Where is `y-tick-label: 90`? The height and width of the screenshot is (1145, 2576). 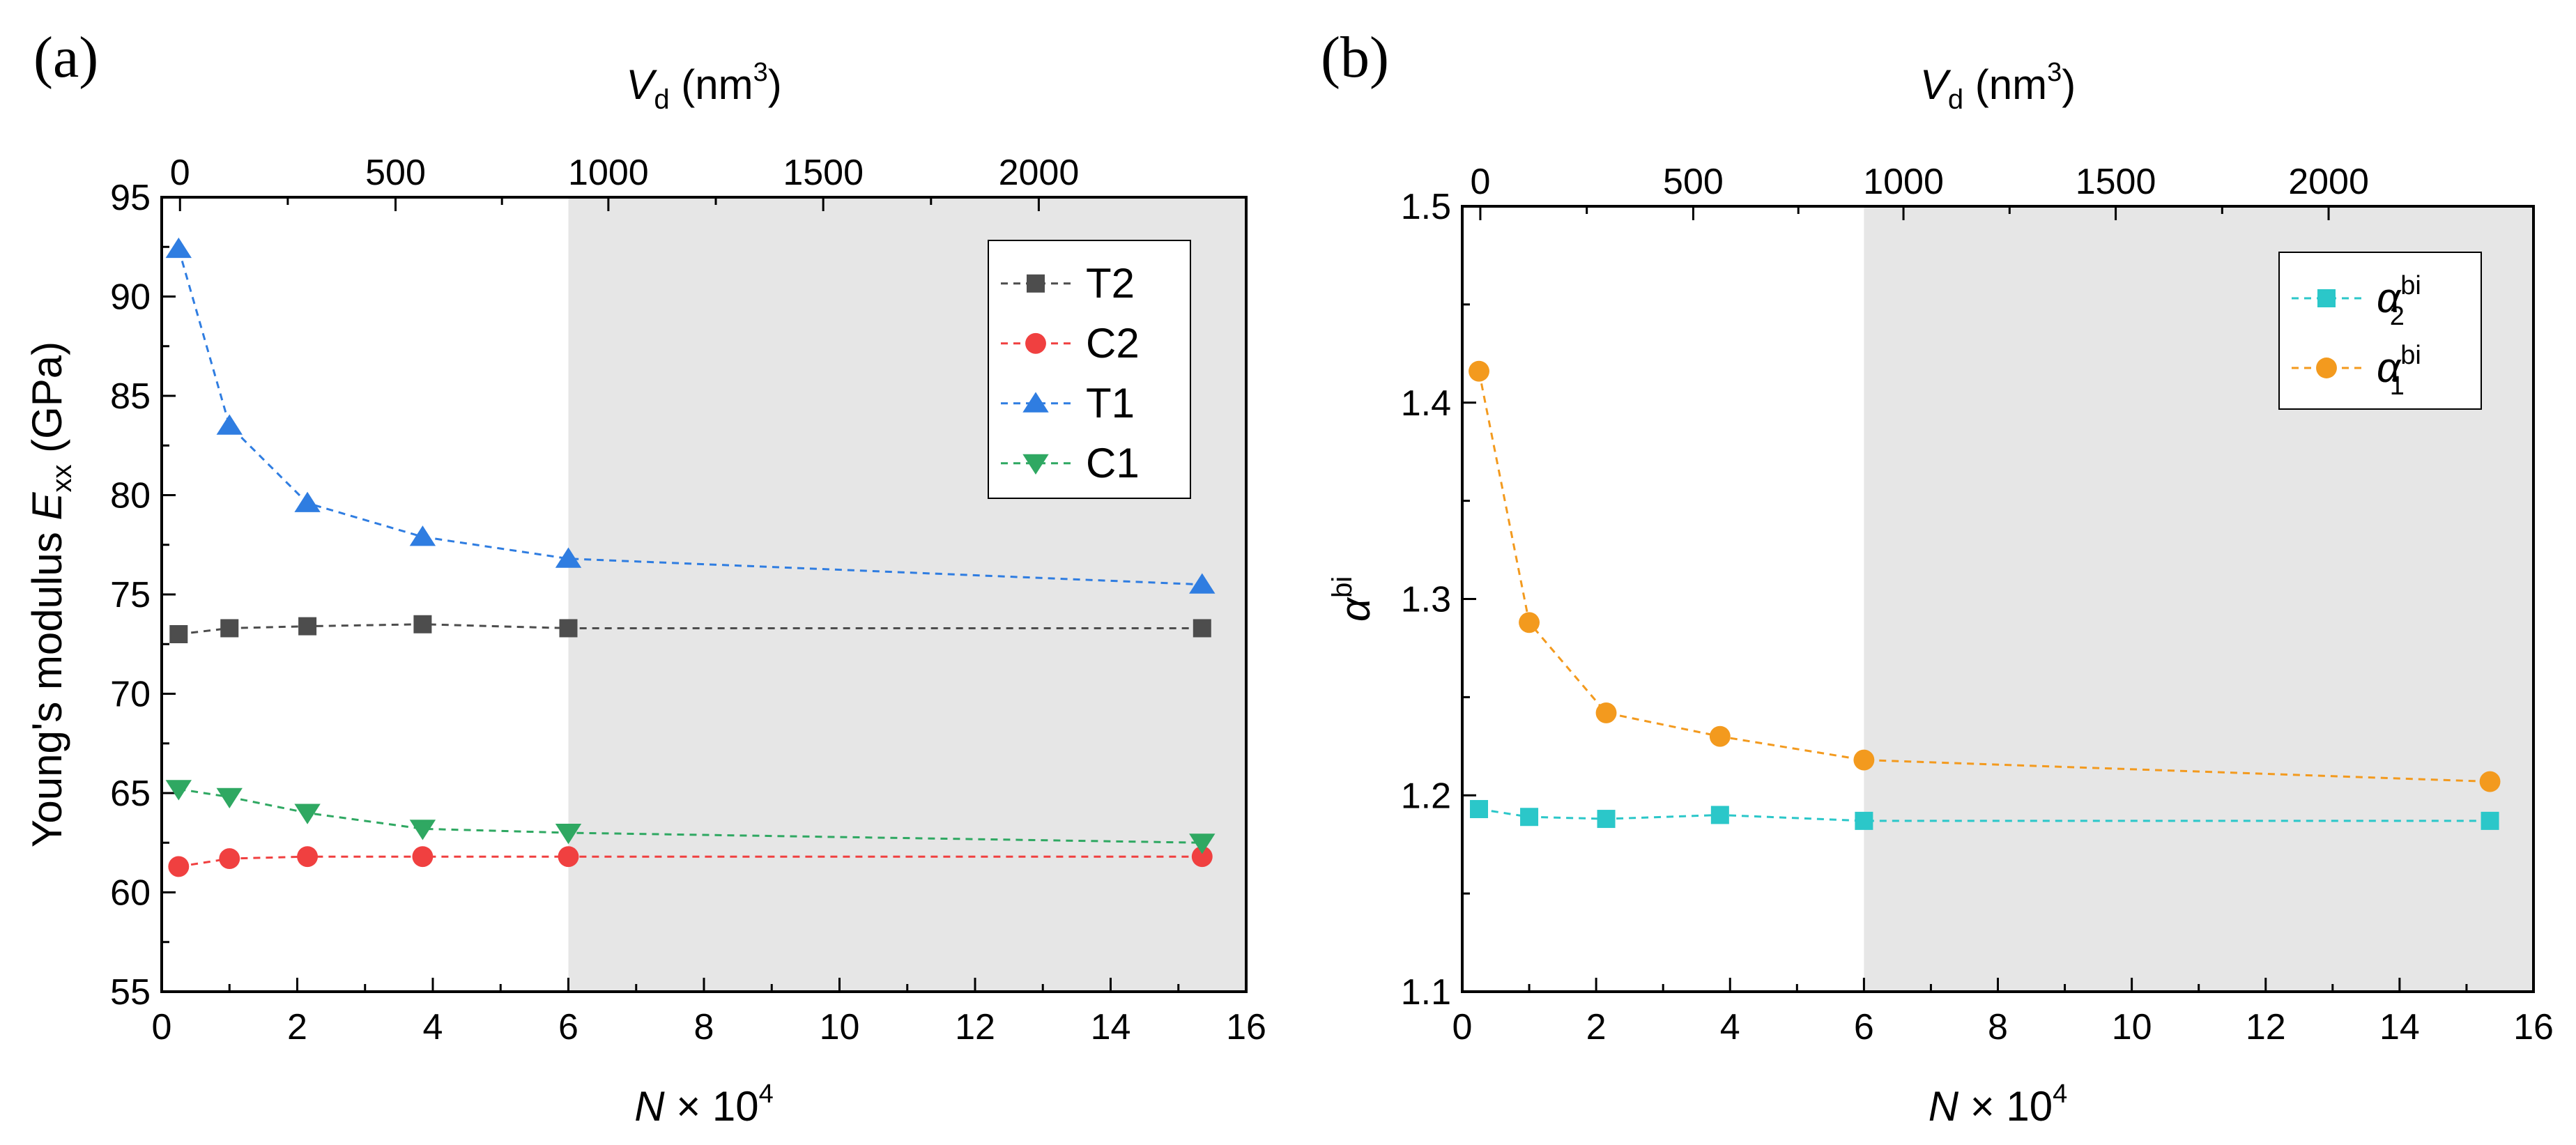
y-tick-label: 90 is located at coordinates (130, 297).